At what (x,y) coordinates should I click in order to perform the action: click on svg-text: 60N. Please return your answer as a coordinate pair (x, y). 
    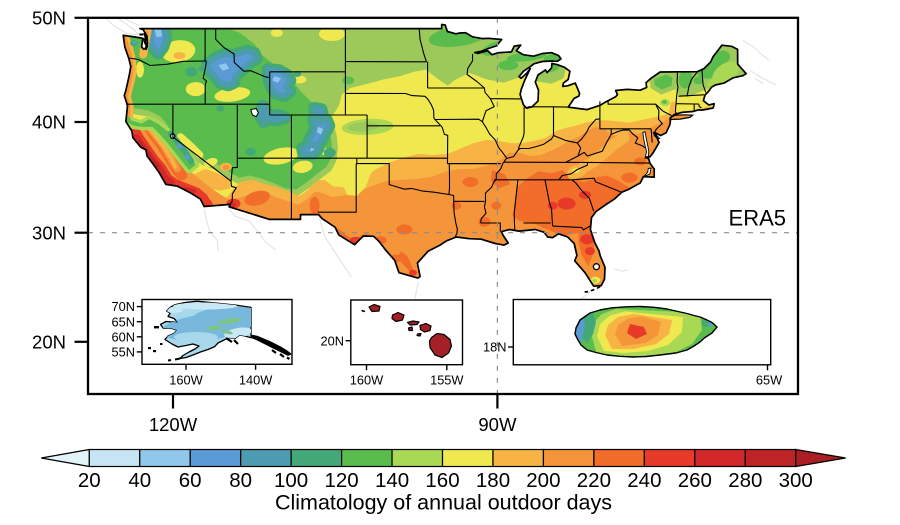
    Looking at the image, I should click on (123, 336).